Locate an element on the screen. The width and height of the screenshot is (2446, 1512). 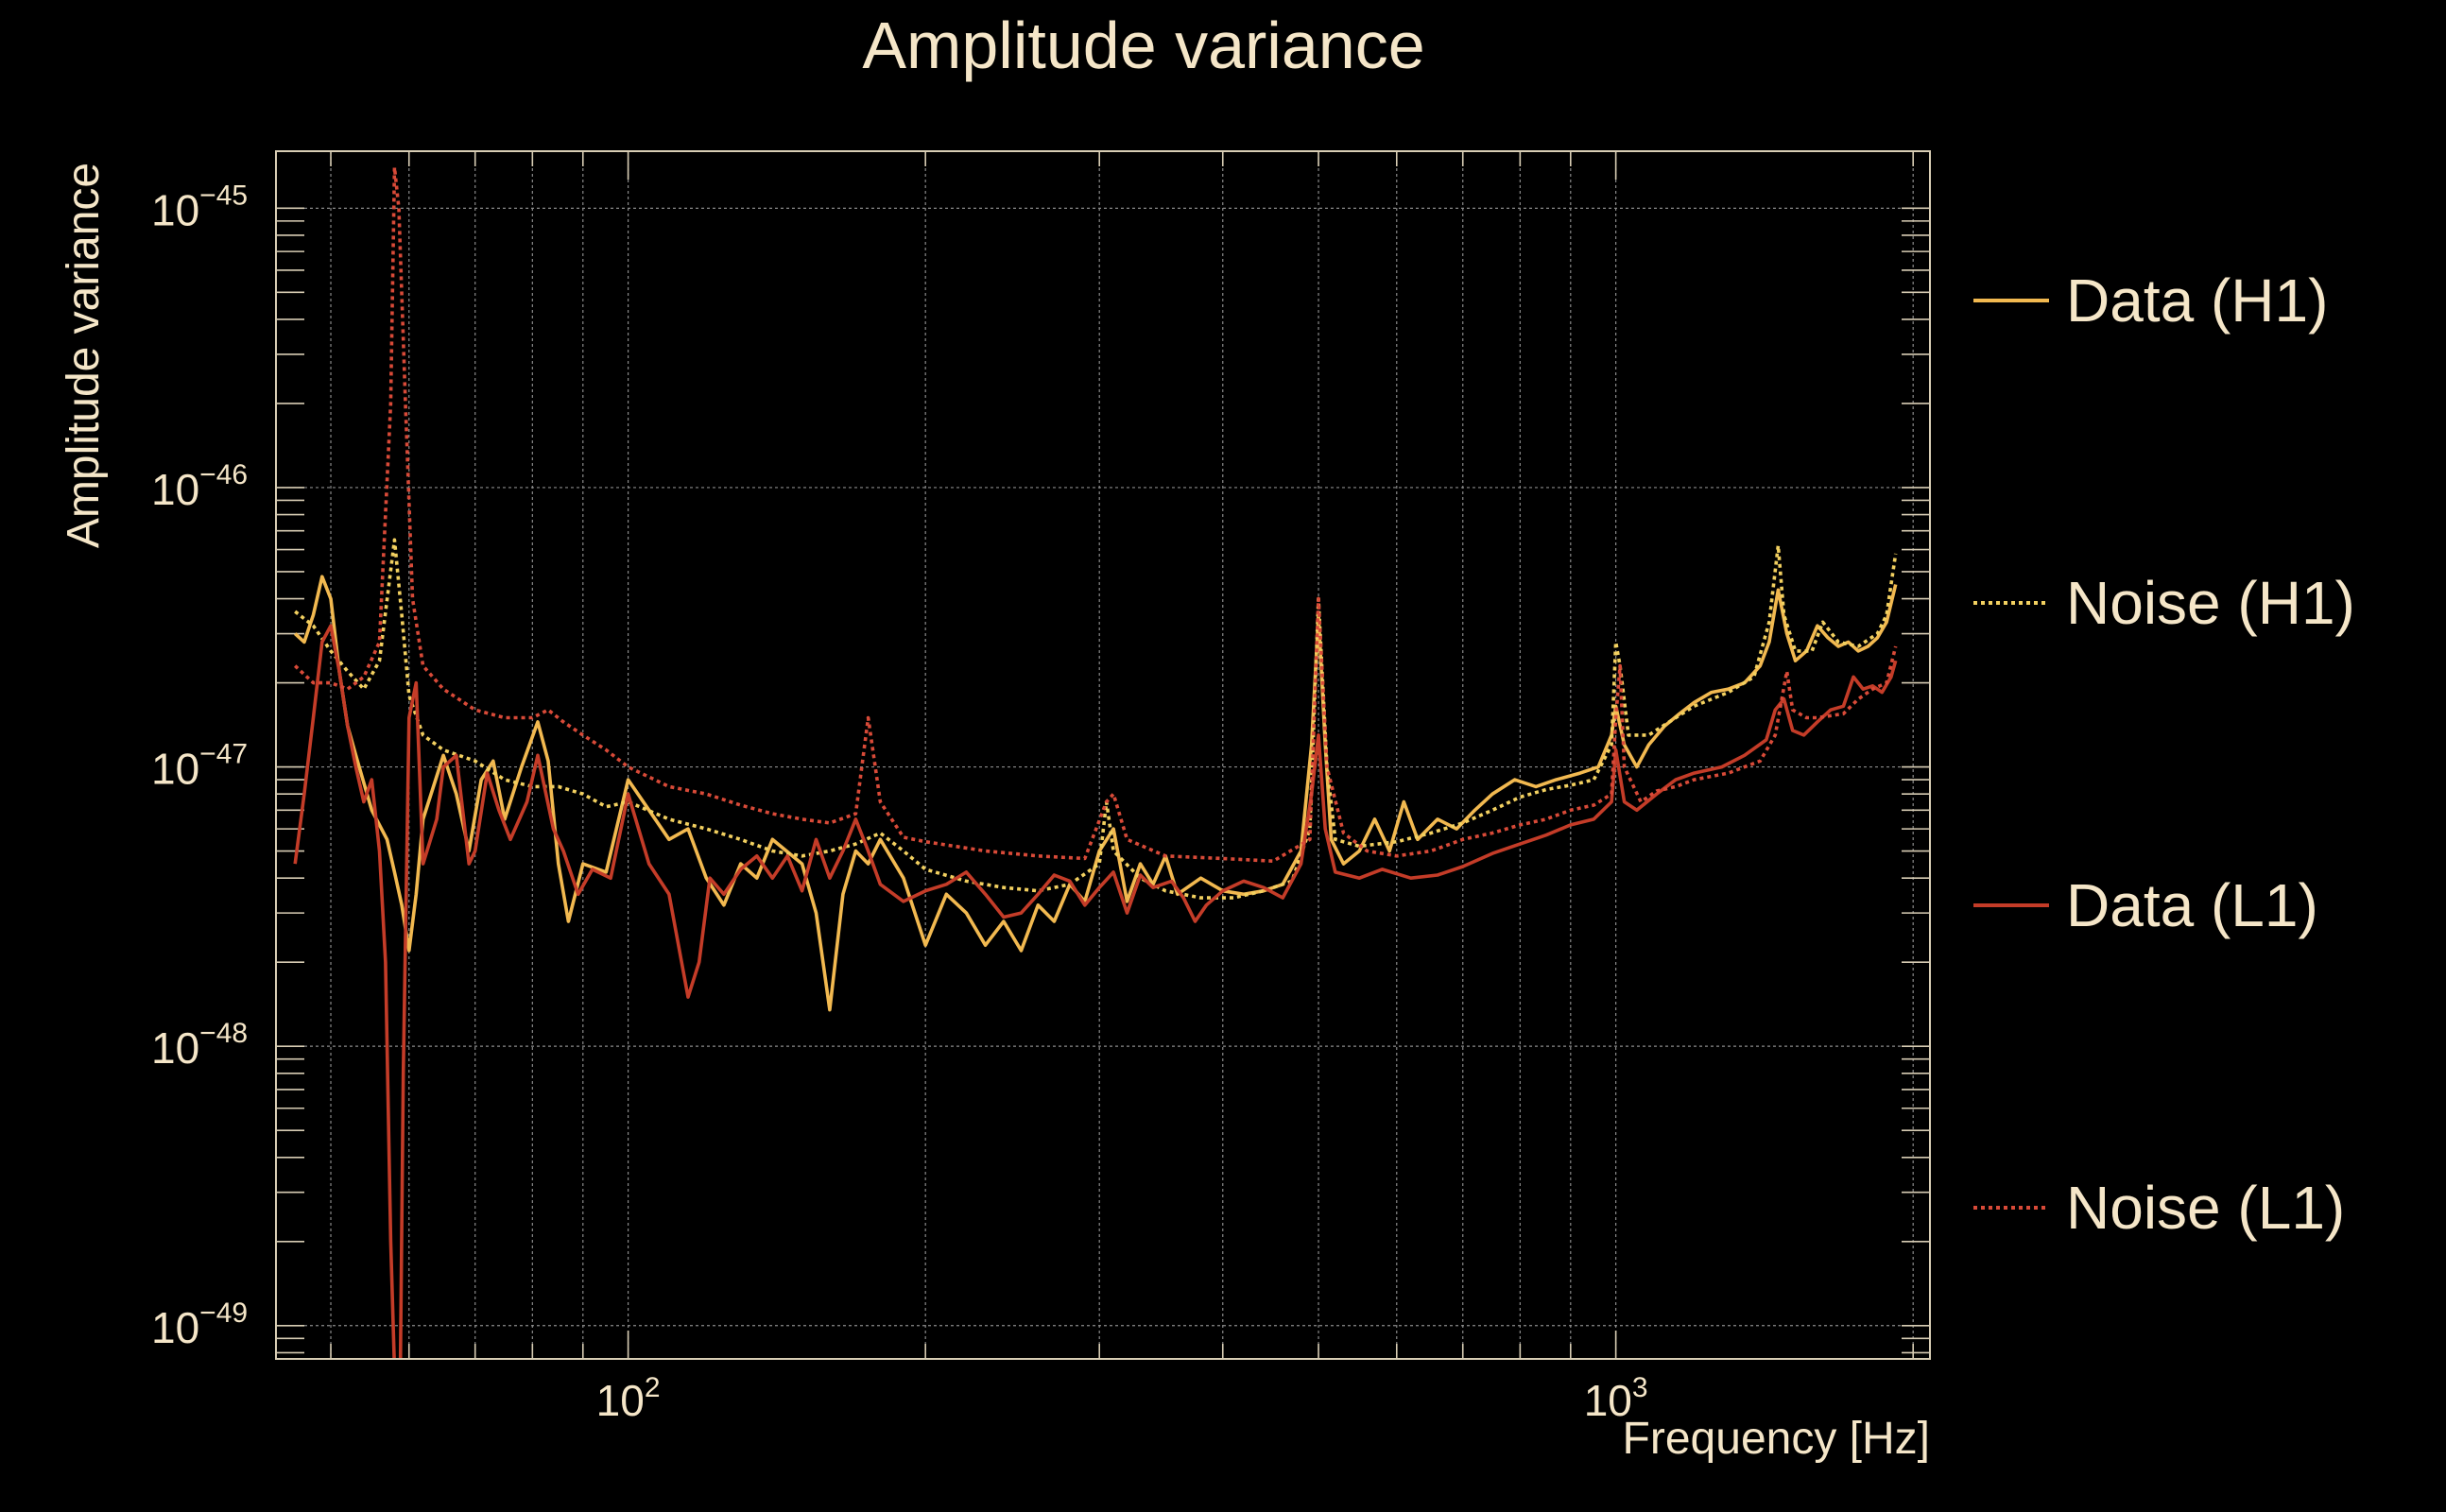
legend-label: Noise (H1) is located at coordinates (2210, 603).